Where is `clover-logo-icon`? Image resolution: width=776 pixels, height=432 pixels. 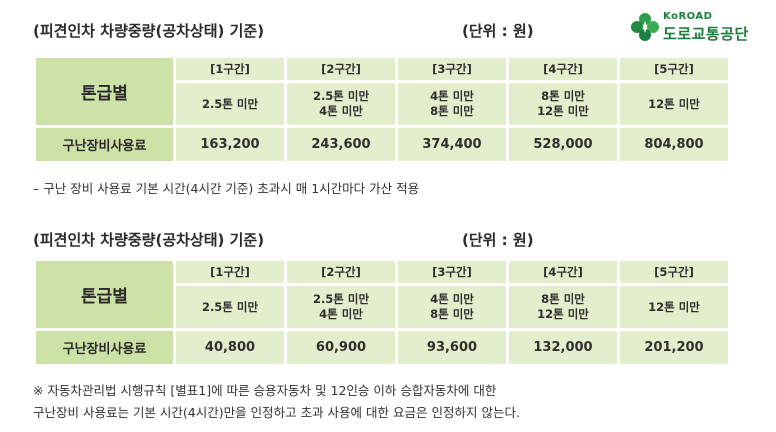 clover-logo-icon is located at coordinates (645, 27).